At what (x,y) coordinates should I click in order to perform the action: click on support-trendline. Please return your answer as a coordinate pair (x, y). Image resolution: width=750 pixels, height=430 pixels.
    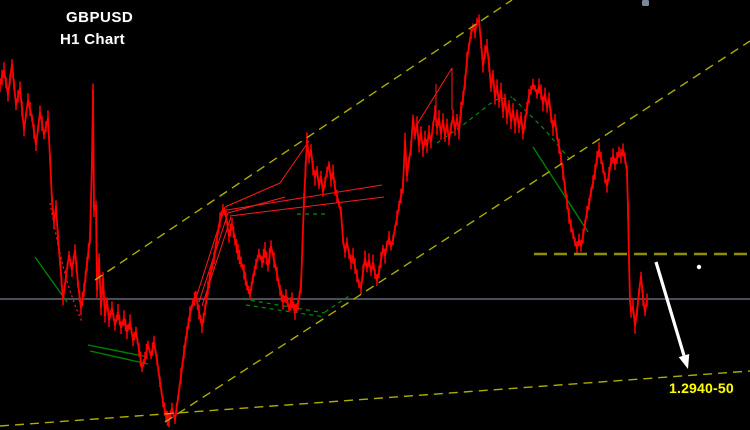
    Looking at the image, I should click on (375, 398).